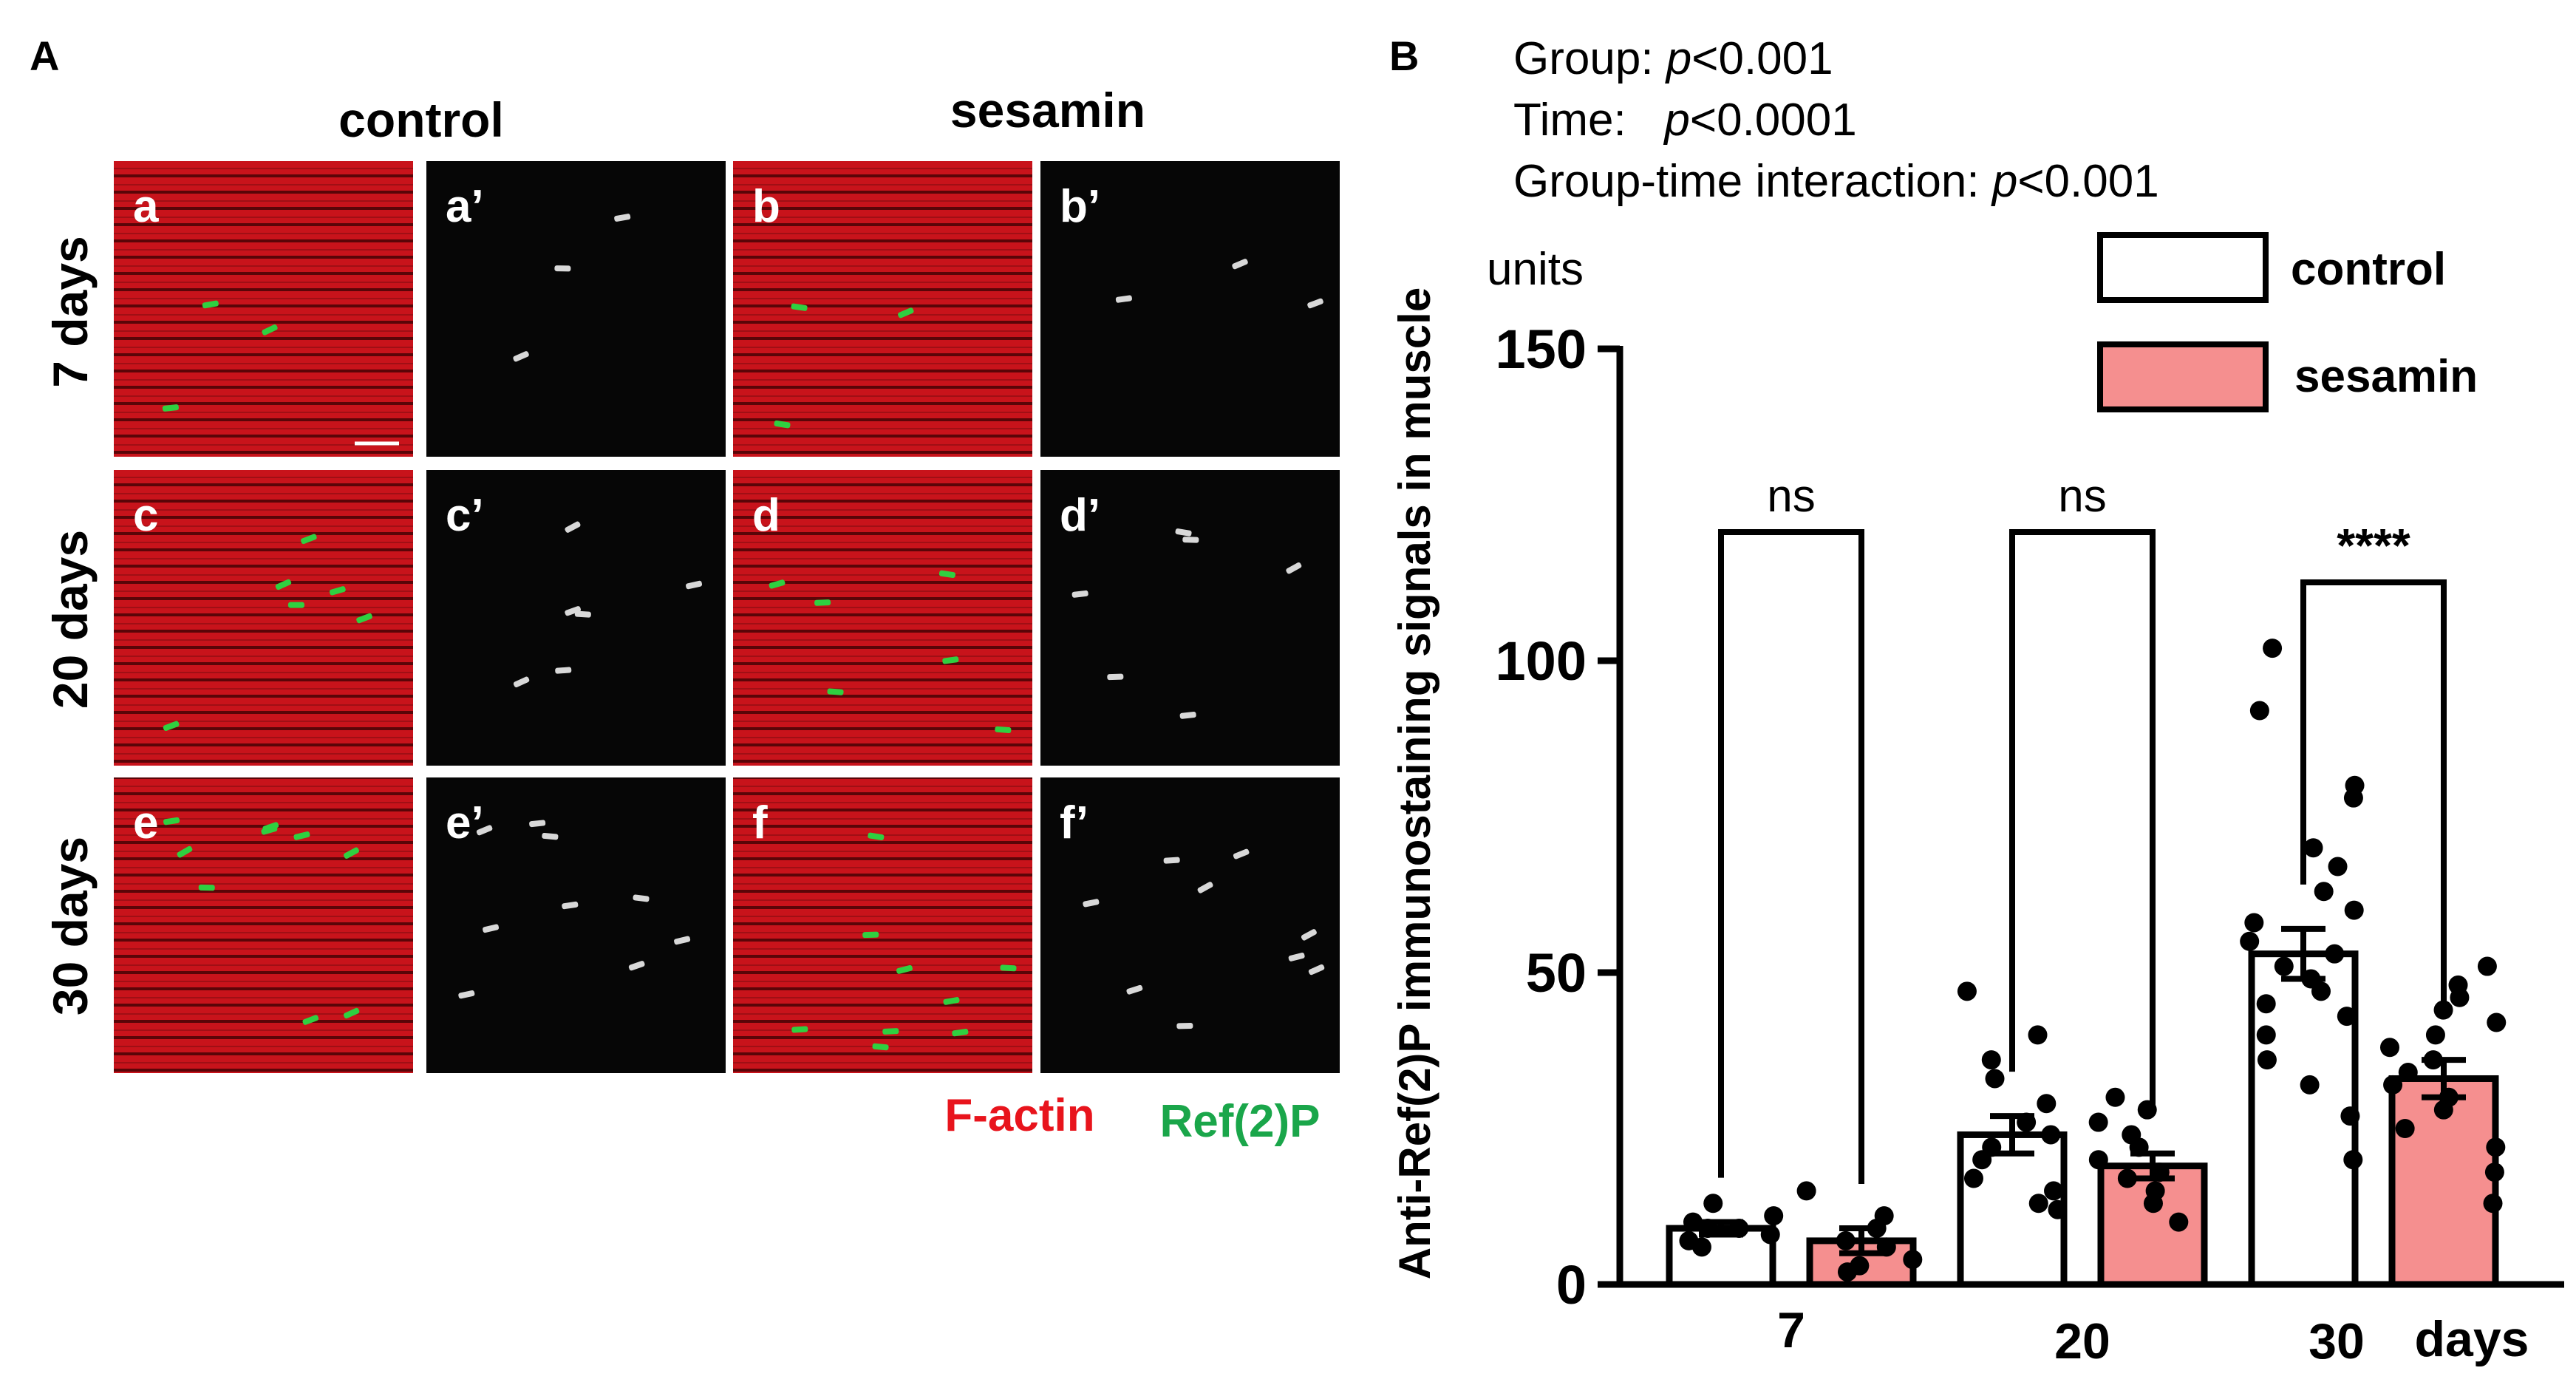  What do you see at coordinates (1571, 1284) in the screenshot?
I see `y-tick-label: 0` at bounding box center [1571, 1284].